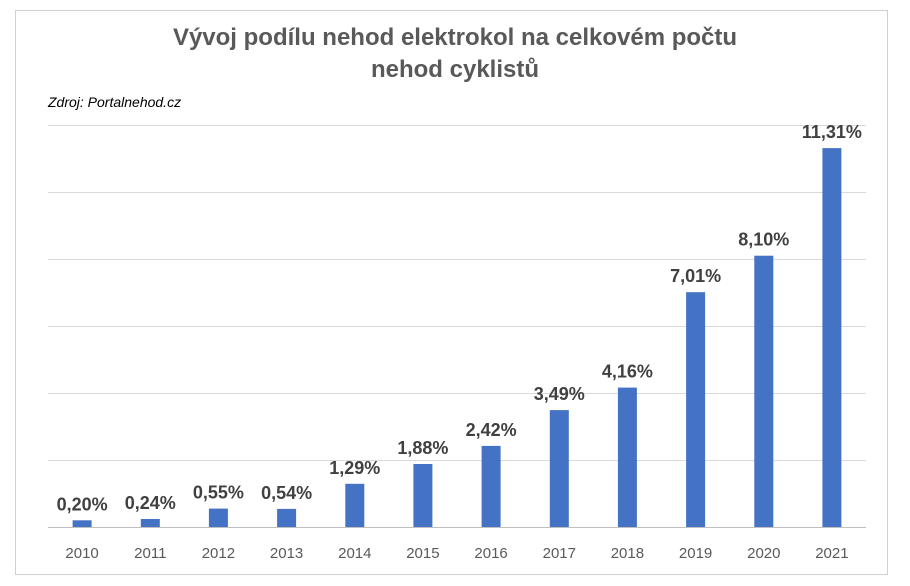 This screenshot has height=586, width=910. Describe the element at coordinates (422, 448) in the screenshot. I see `data-label-2015: 1,88%` at that location.